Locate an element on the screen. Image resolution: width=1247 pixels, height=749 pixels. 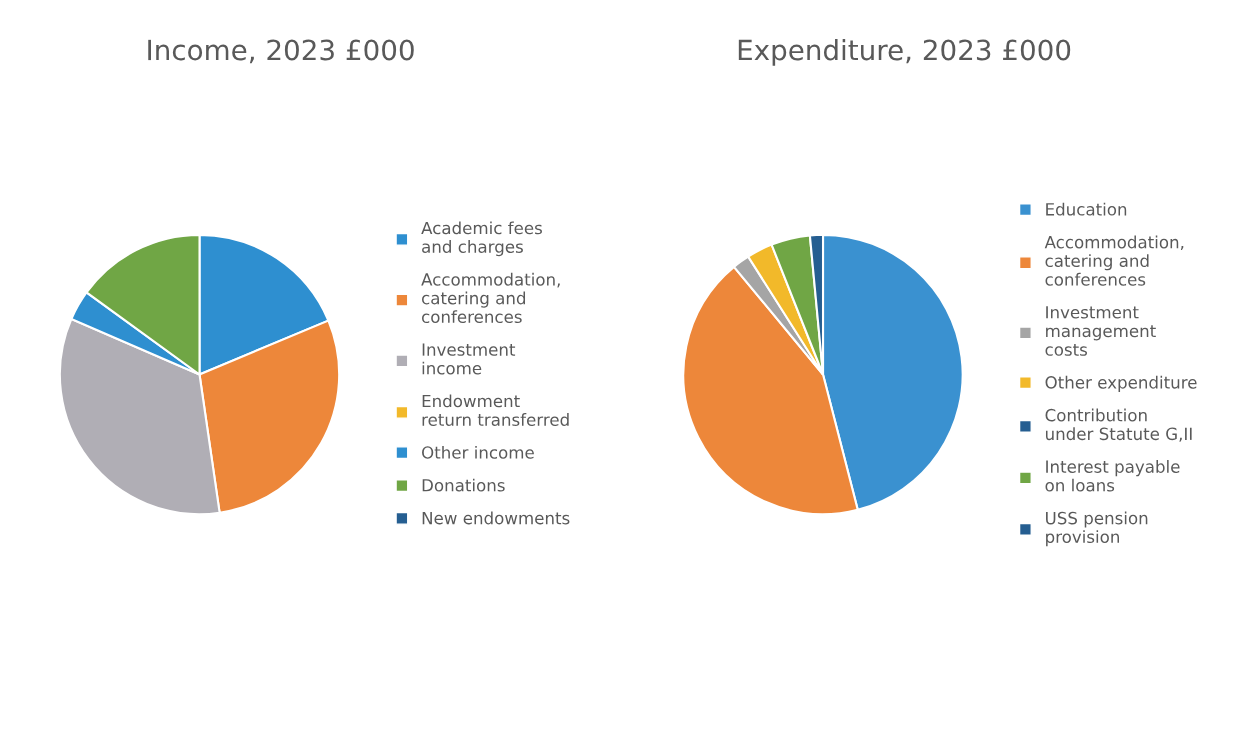
legend-label: Contribution under Statute G,II is located at coordinates (1118, 425).